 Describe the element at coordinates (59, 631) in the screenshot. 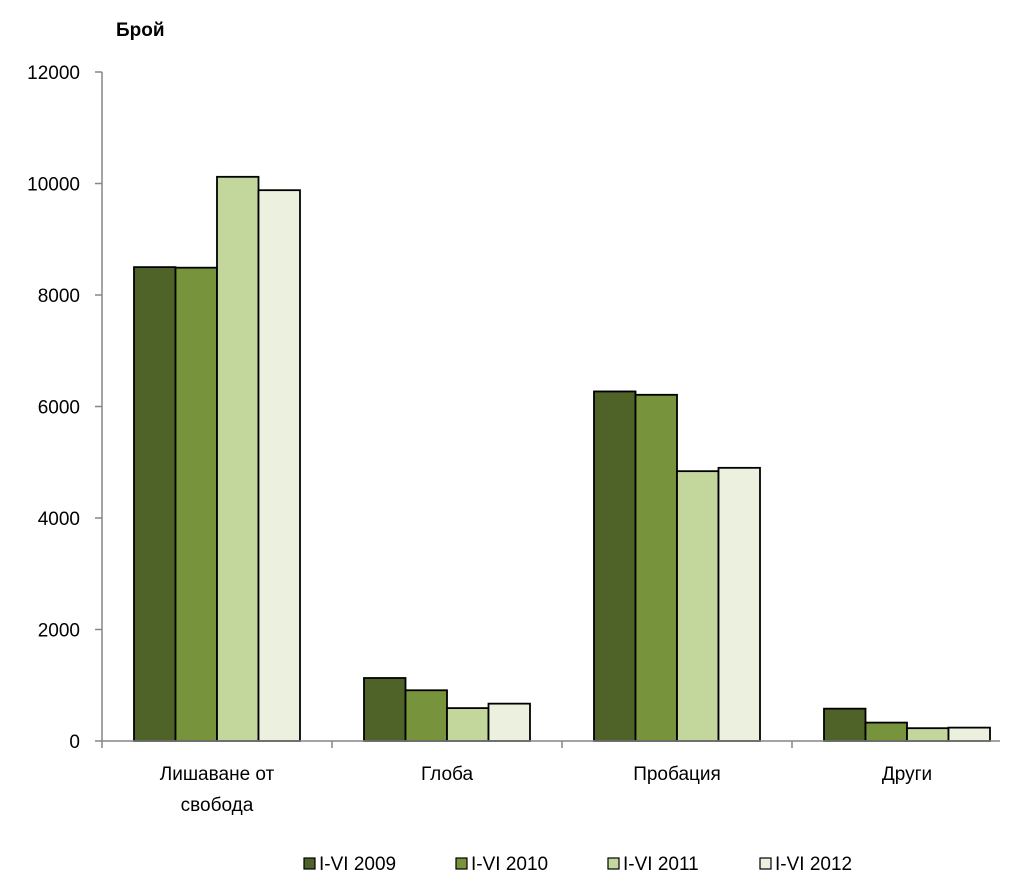

I see `y-tick-label: 2000` at that location.